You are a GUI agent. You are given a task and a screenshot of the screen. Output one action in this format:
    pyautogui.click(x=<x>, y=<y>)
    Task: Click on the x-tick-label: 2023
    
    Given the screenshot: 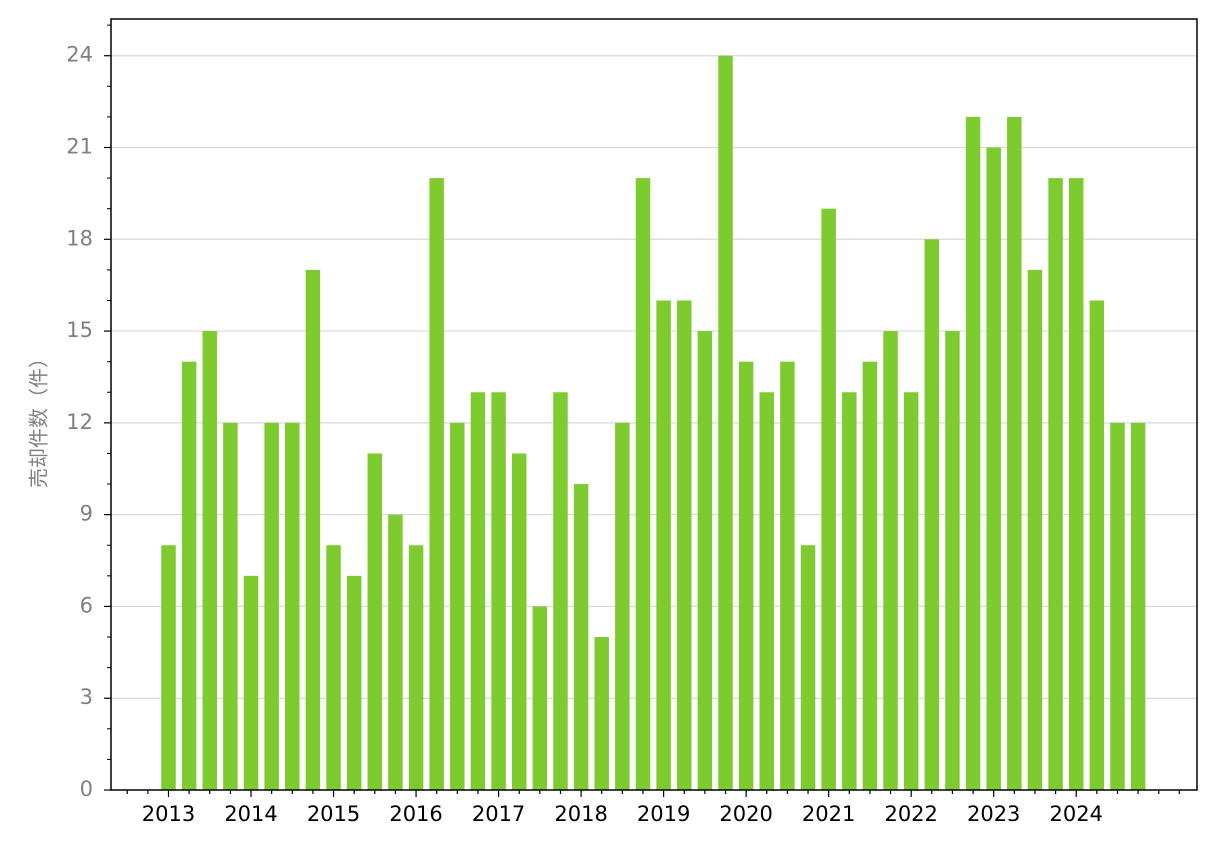 What is the action you would take?
    pyautogui.click(x=993, y=814)
    